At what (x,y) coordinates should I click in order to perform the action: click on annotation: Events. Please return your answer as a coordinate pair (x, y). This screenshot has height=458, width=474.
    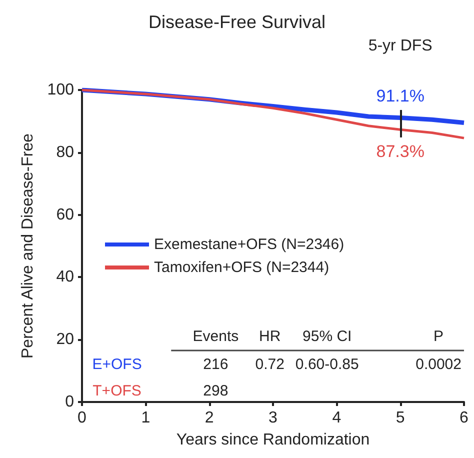
    Looking at the image, I should click on (215, 336).